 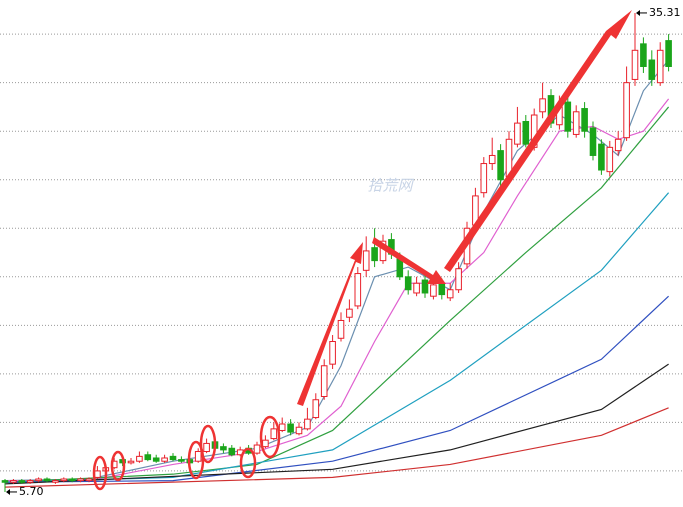 What do you see at coordinates (186, 453) in the screenshot?
I see `highlight-circles` at bounding box center [186, 453].